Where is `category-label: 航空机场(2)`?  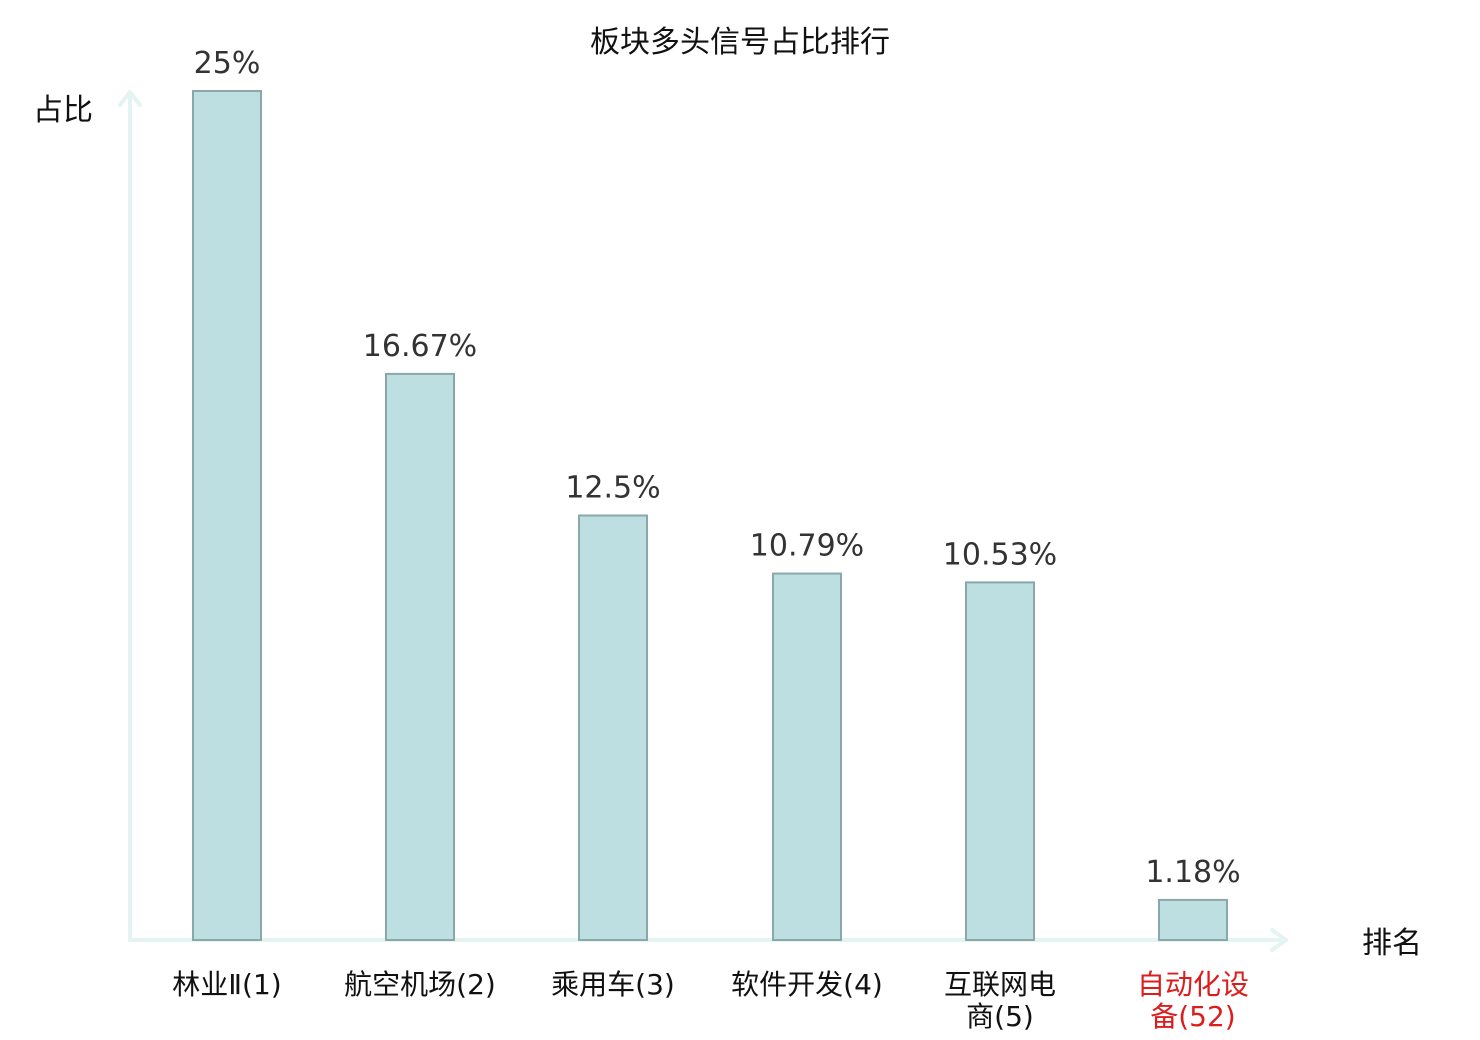 category-label: 航空机场(2) is located at coordinates (420, 984).